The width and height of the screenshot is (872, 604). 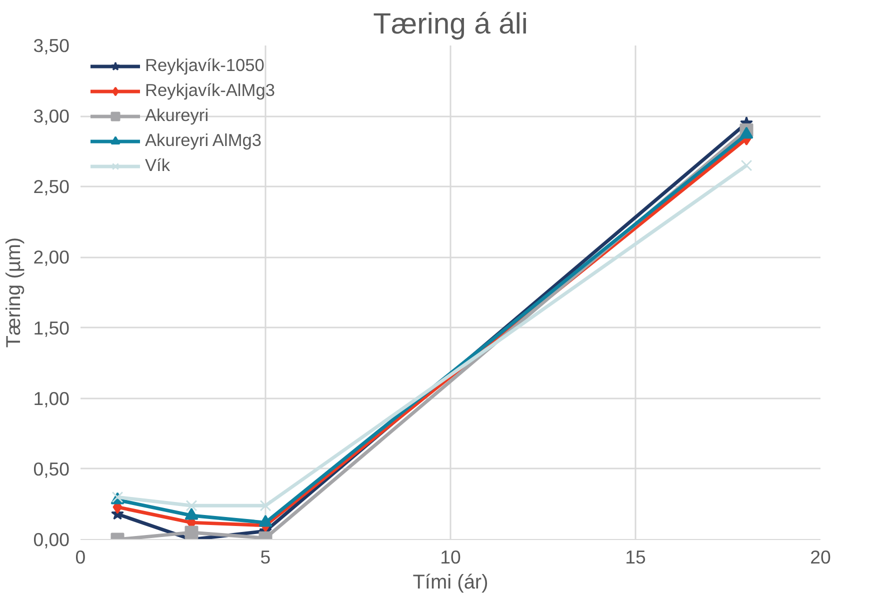 What do you see at coordinates (51, 257) in the screenshot?
I see `y-tick-label: 2,00` at bounding box center [51, 257].